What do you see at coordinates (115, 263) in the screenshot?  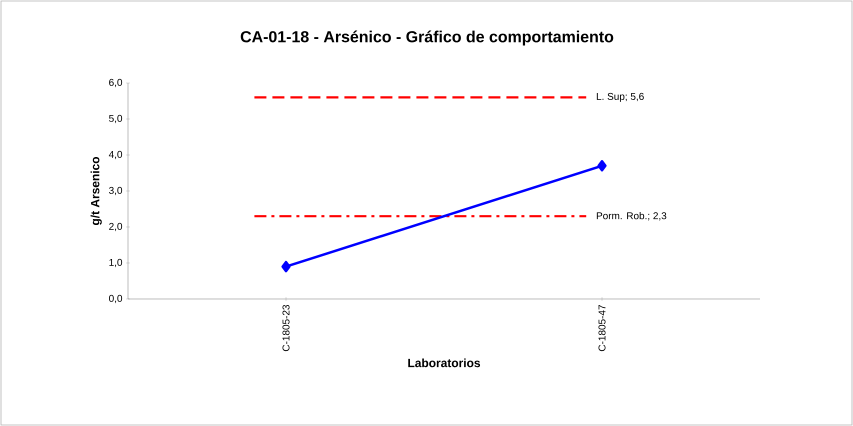 I see `y-tick-label: 1,0` at bounding box center [115, 263].